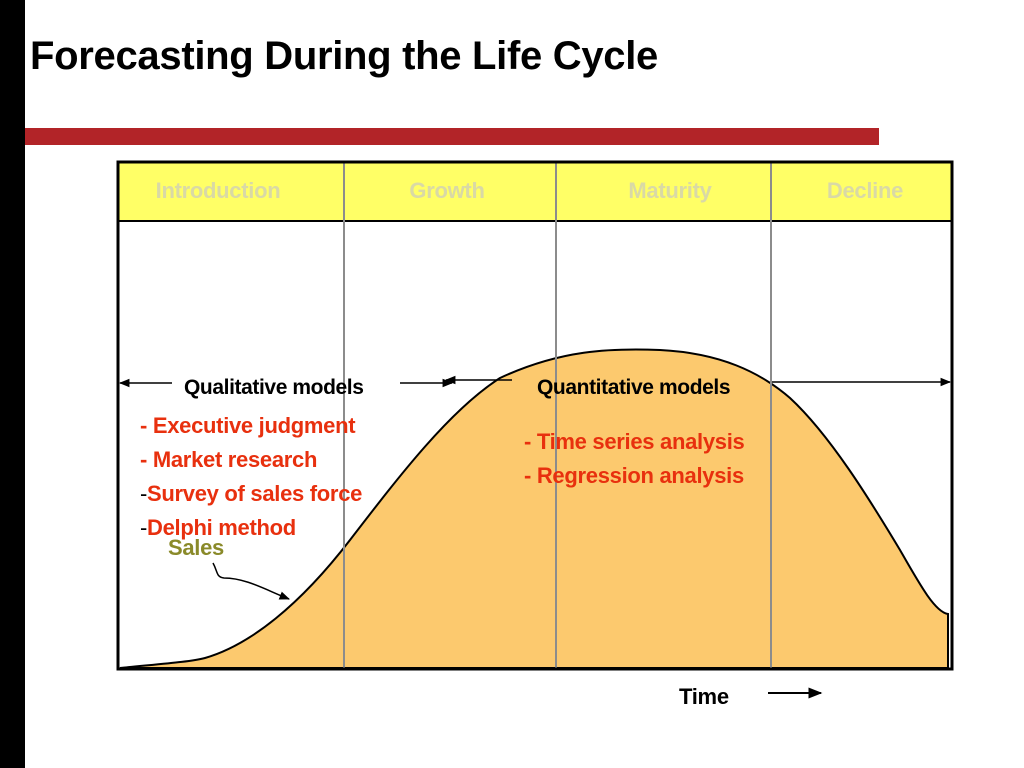  What do you see at coordinates (634, 441) in the screenshot?
I see `quantitative-method-item: - Time series analysis` at bounding box center [634, 441].